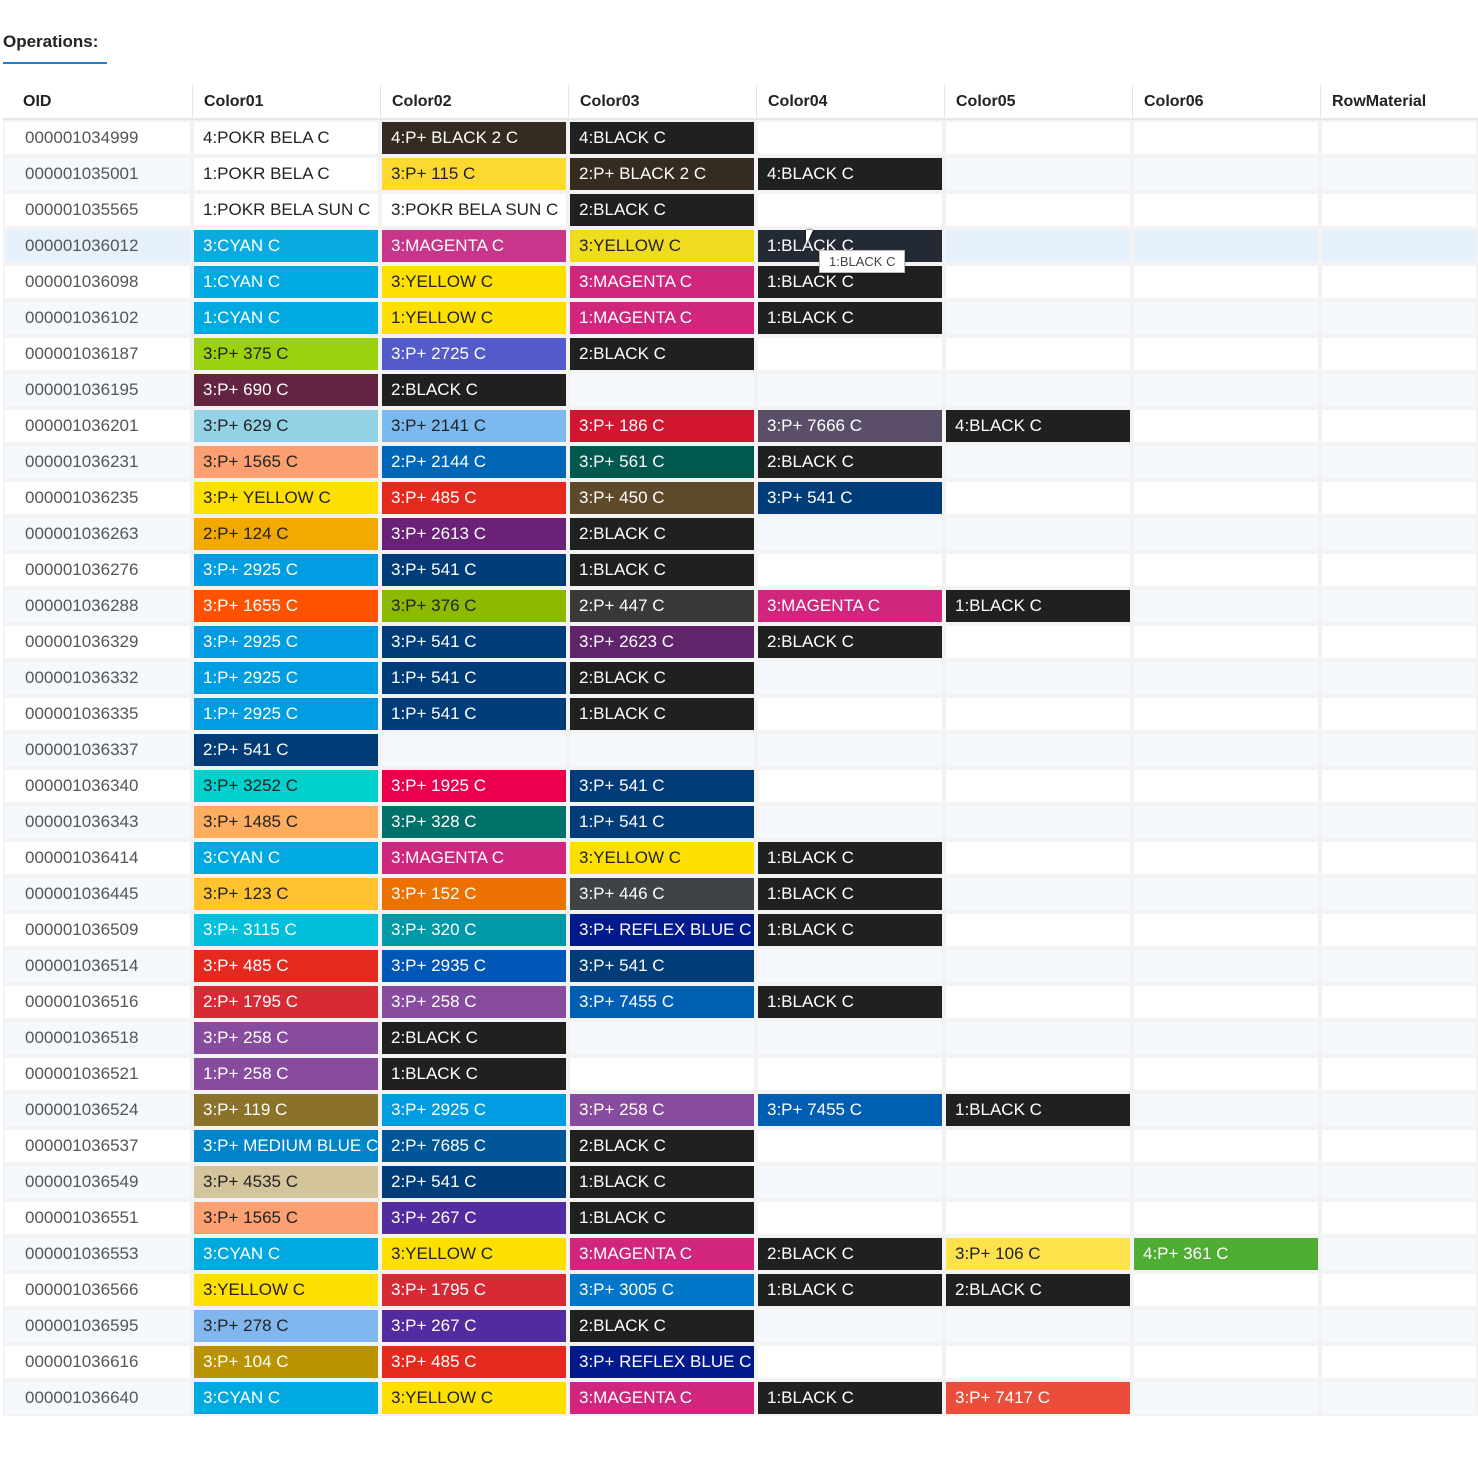 This screenshot has height=1478, width=1478. What do you see at coordinates (474, 1290) in the screenshot?
I see `color02-cell: 3:P+ 1795 C` at bounding box center [474, 1290].